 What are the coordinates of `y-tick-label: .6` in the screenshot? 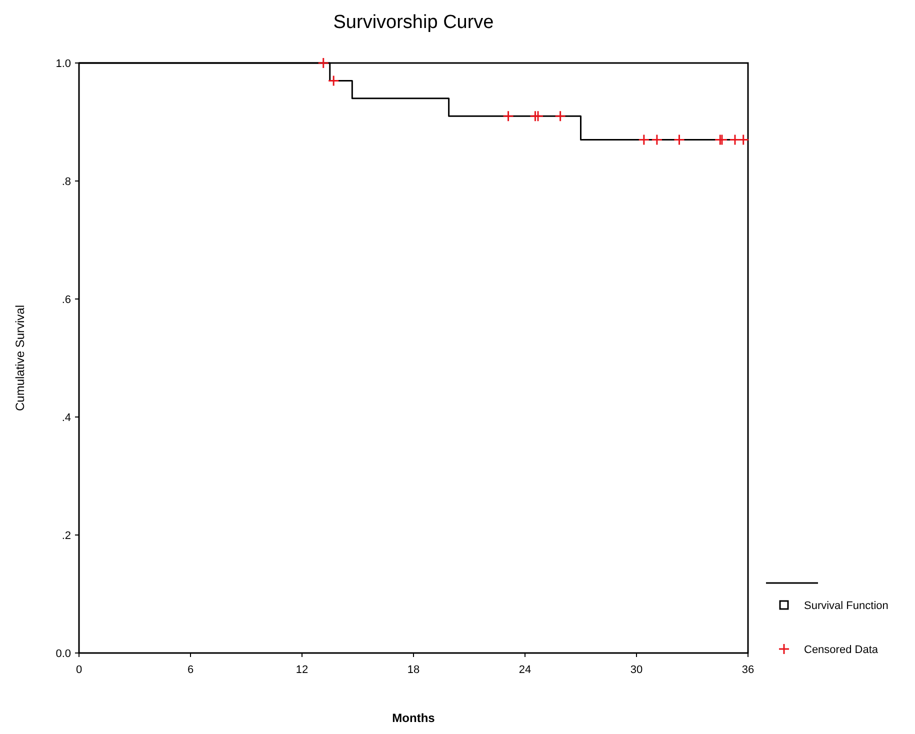 It's located at (66, 300).